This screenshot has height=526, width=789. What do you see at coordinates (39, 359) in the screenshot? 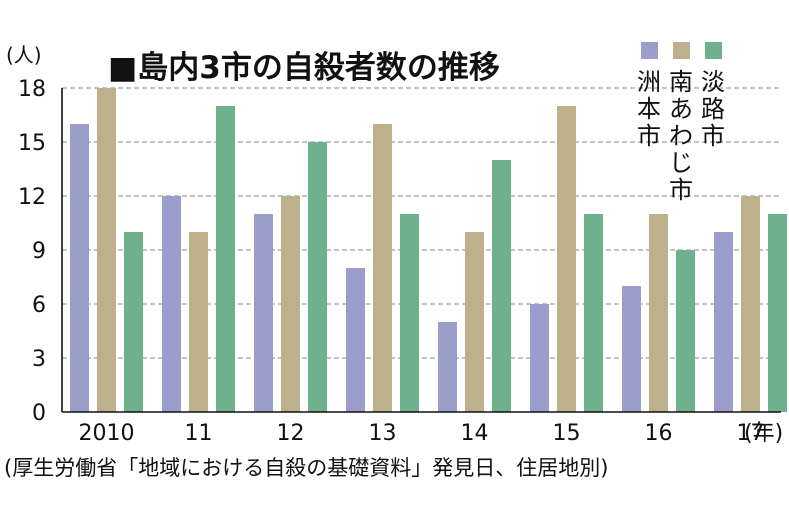
I see `y-tick-label: 3` at bounding box center [39, 359].